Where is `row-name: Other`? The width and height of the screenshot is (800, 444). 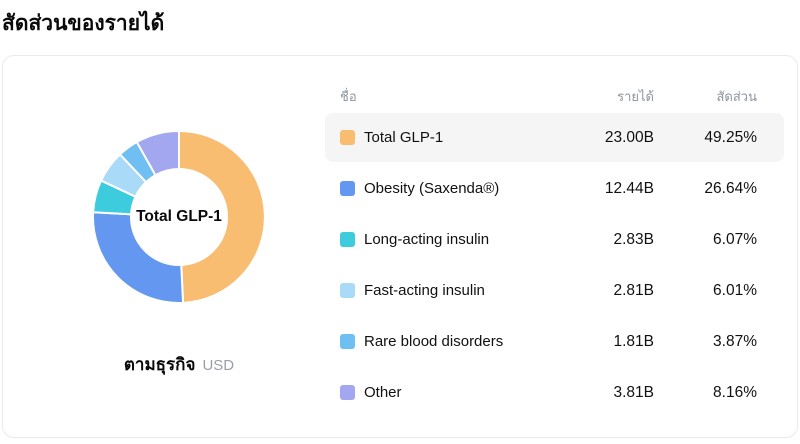 row-name: Other is located at coordinates (383, 392).